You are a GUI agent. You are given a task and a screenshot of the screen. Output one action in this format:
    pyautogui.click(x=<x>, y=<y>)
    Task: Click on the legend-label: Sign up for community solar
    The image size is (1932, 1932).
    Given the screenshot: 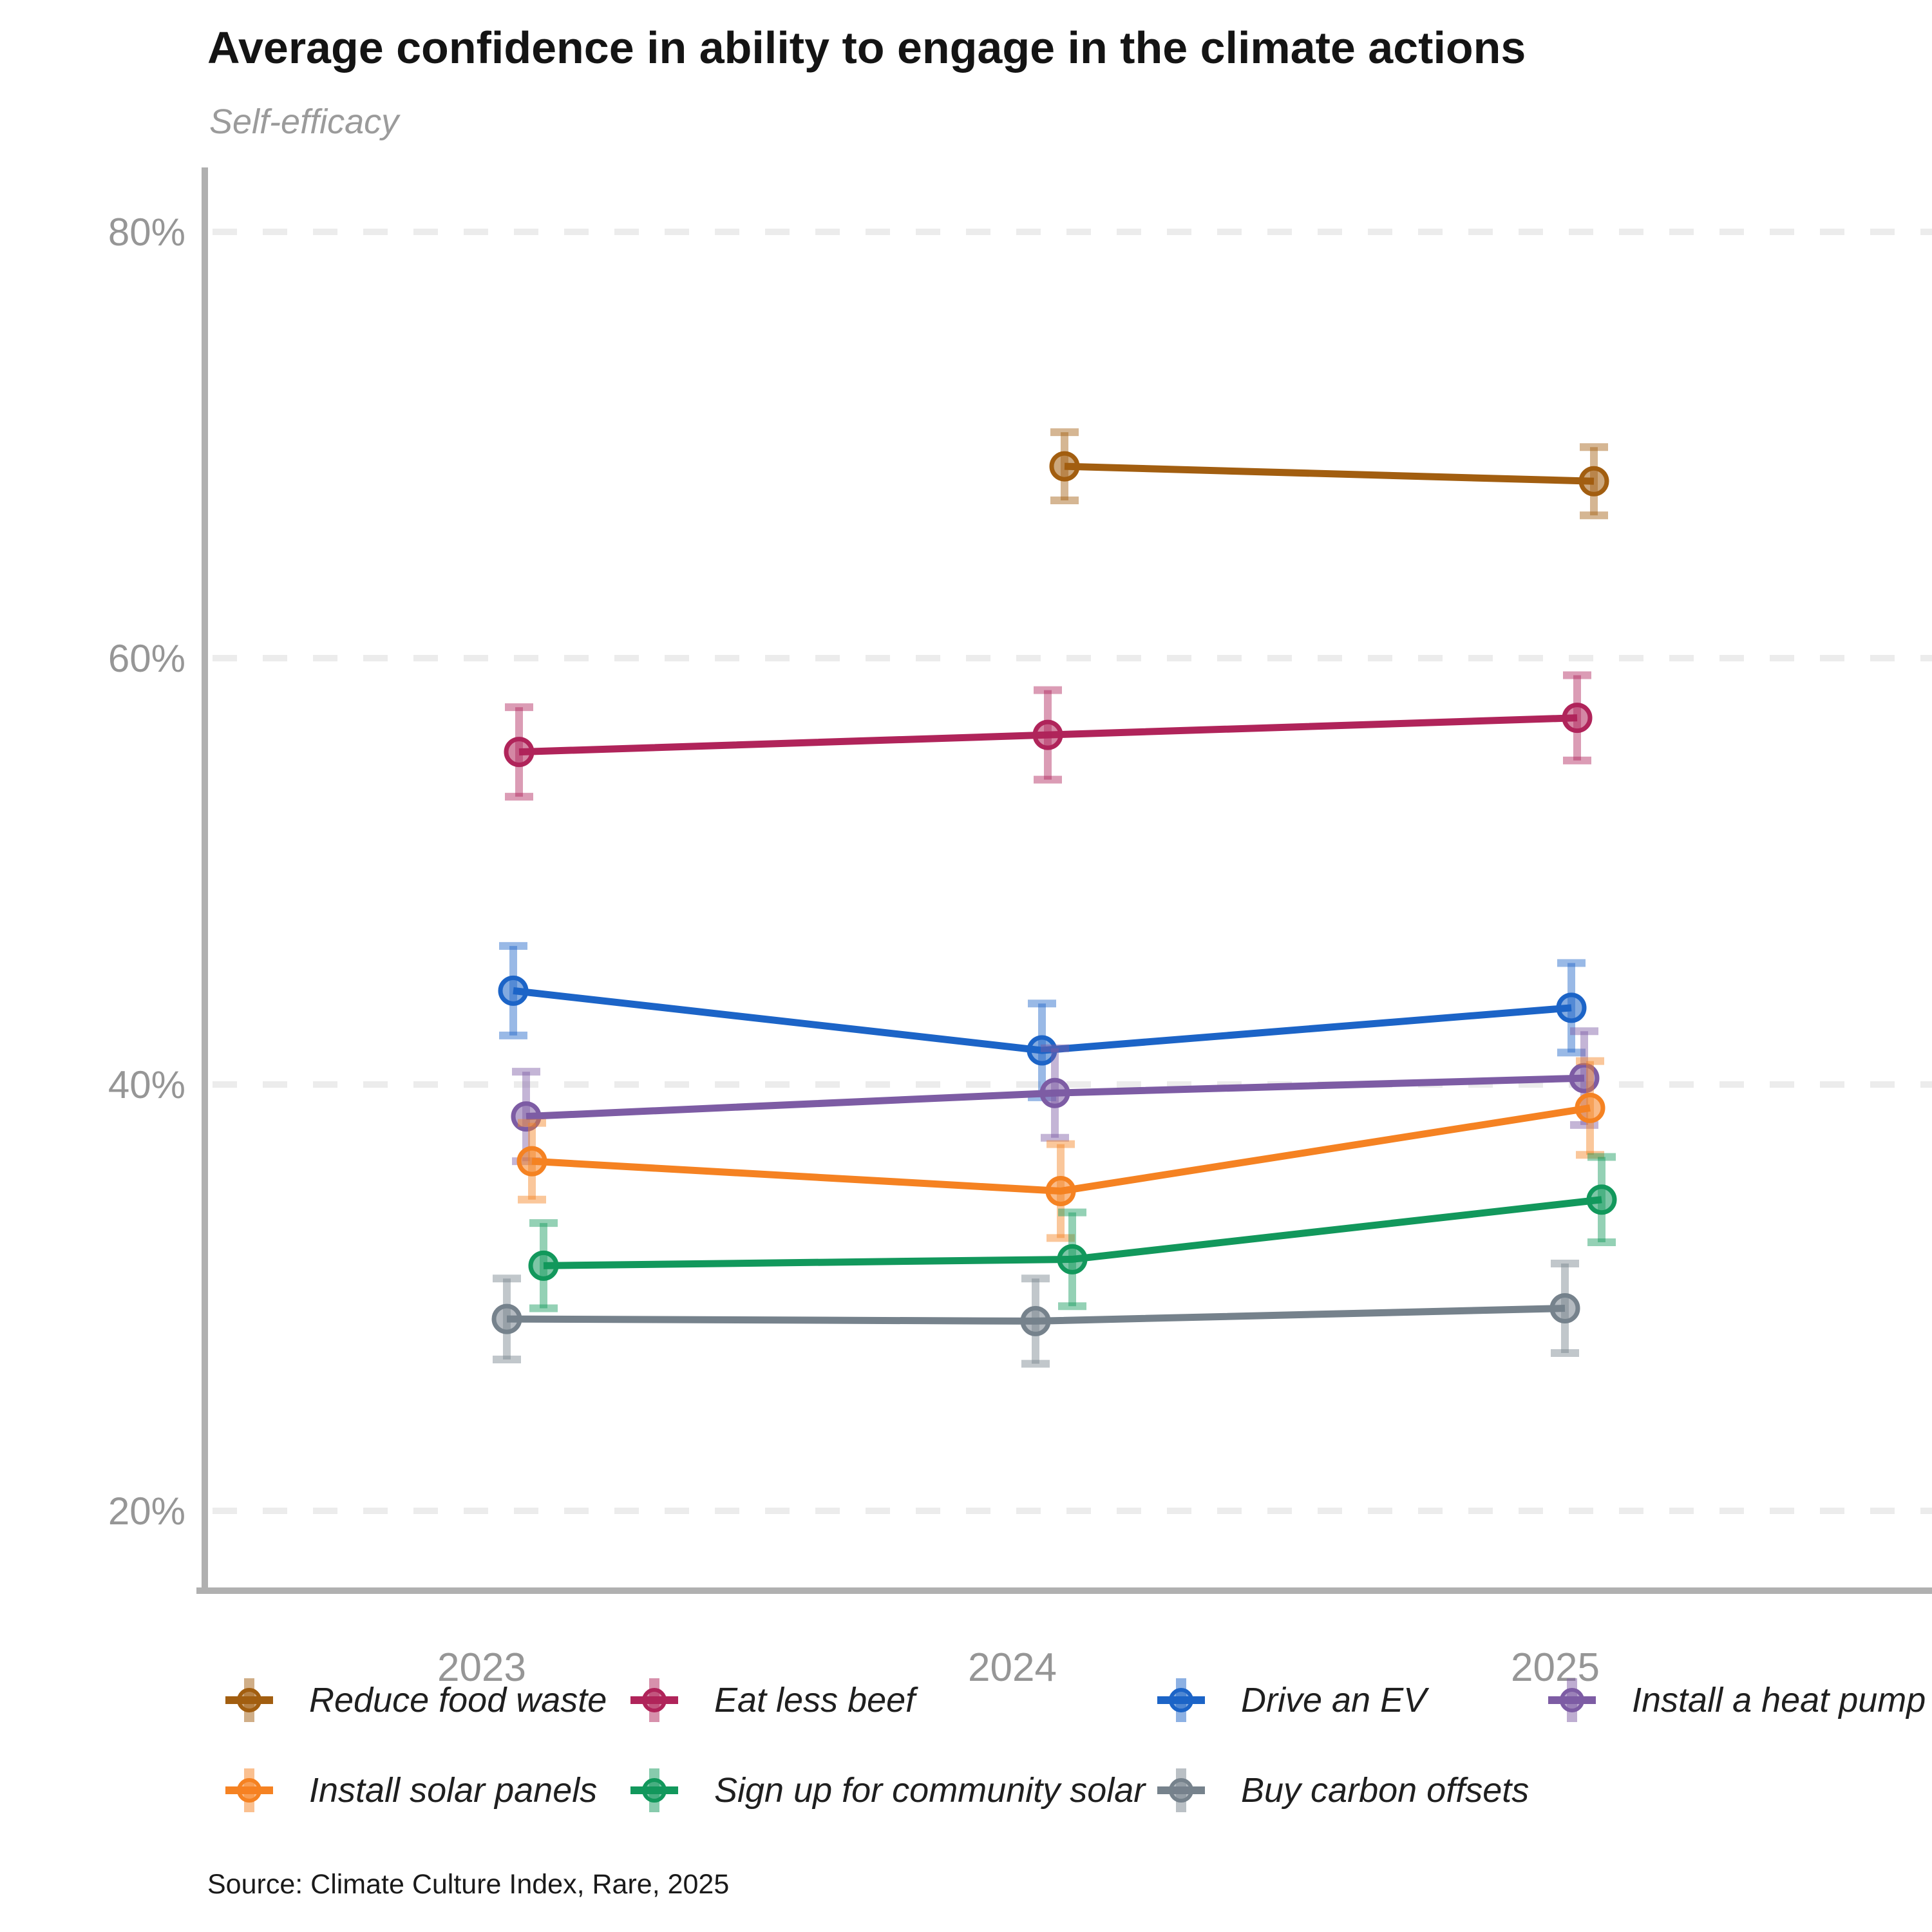 What is the action you would take?
    pyautogui.click(x=930, y=1791)
    